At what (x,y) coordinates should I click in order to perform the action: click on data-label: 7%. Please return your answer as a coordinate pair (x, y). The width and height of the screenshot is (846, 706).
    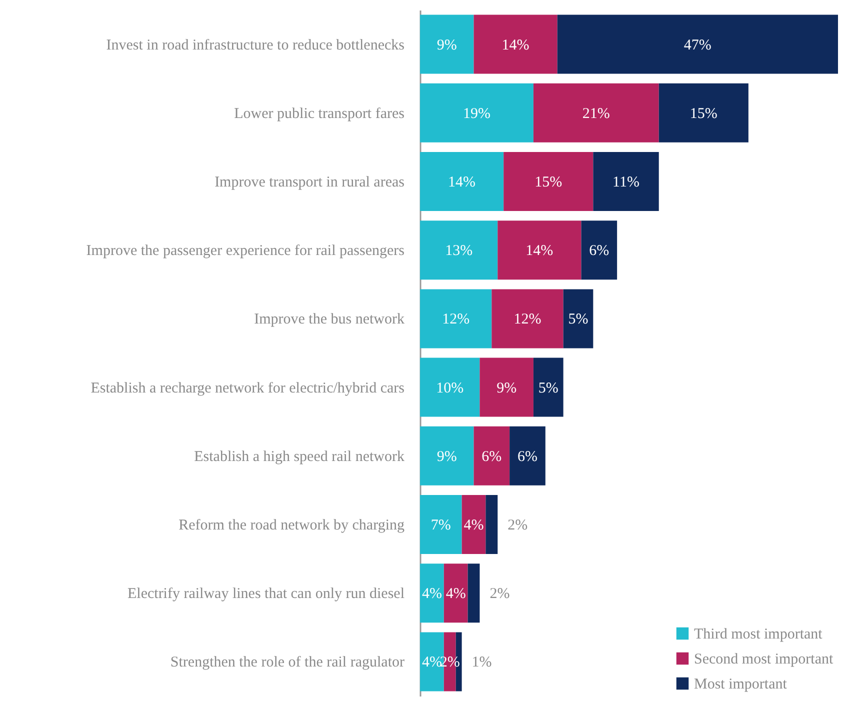
    Looking at the image, I should click on (440, 526).